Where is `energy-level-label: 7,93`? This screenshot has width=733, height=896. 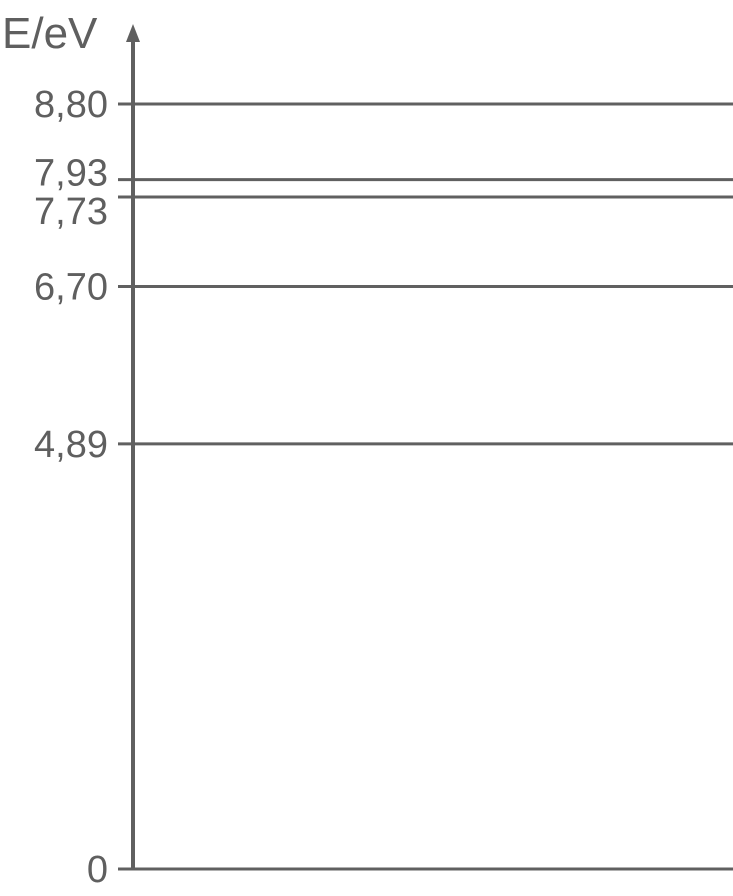
energy-level-label: 7,93 is located at coordinates (71, 174).